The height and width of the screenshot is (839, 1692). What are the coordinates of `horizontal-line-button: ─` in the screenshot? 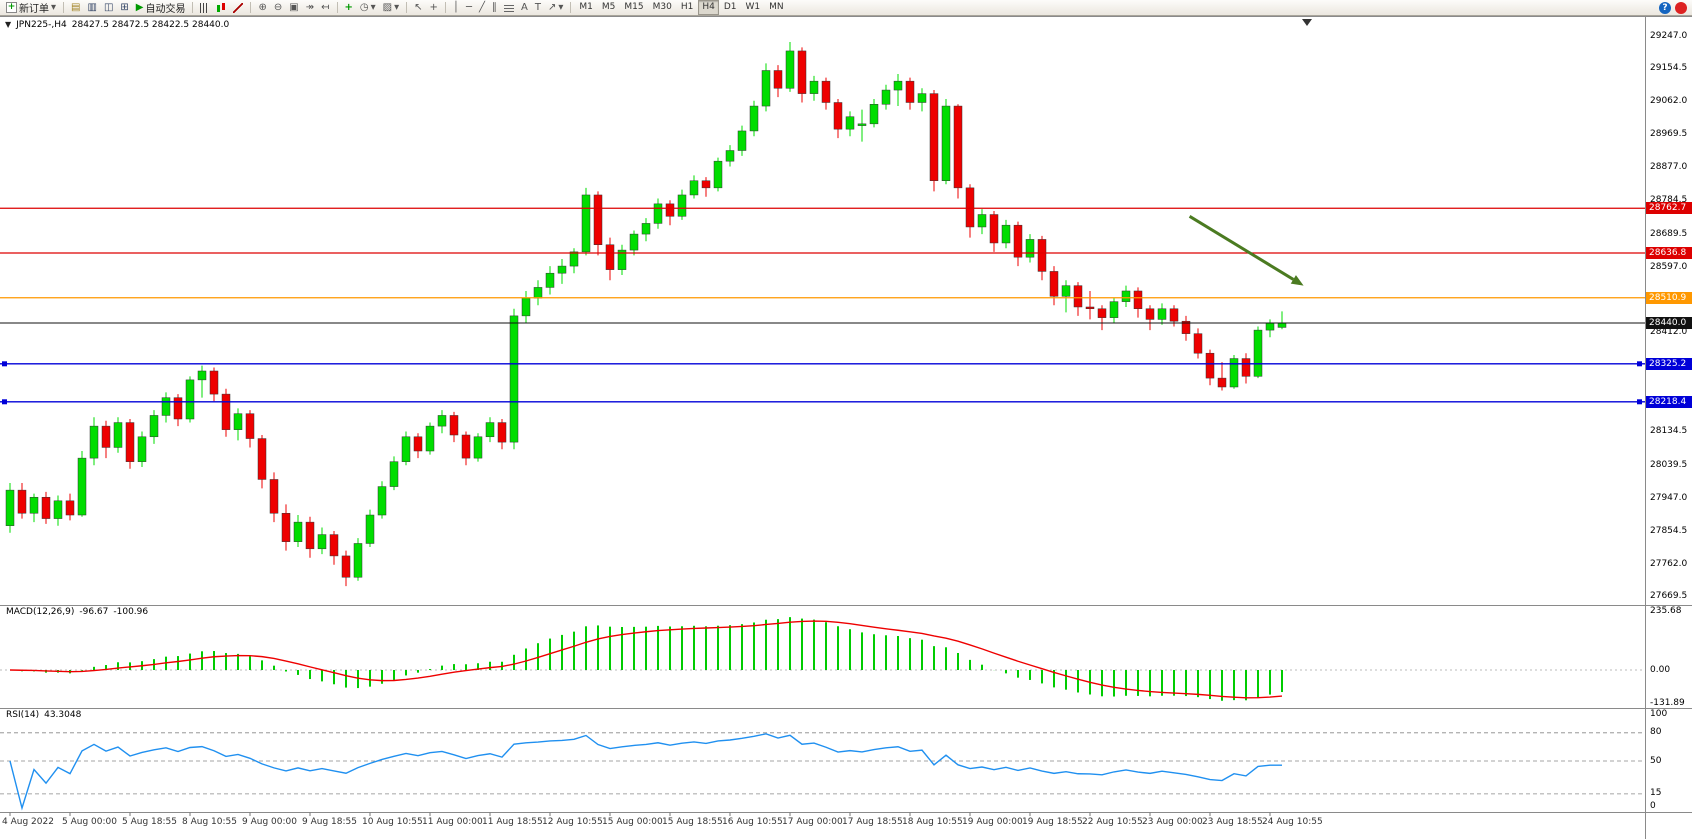 It's located at (469, 8).